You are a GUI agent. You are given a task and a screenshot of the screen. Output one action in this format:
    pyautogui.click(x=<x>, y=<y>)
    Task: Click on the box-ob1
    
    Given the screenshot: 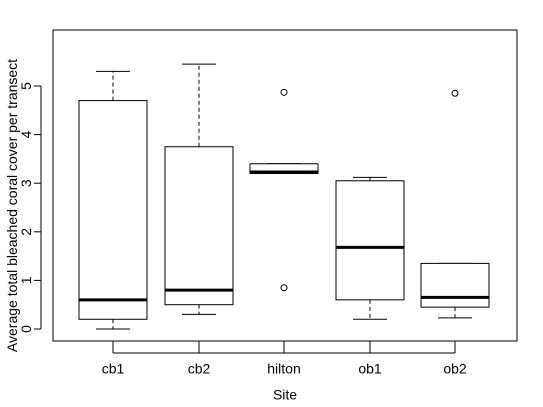 What is the action you would take?
    pyautogui.click(x=370, y=248)
    